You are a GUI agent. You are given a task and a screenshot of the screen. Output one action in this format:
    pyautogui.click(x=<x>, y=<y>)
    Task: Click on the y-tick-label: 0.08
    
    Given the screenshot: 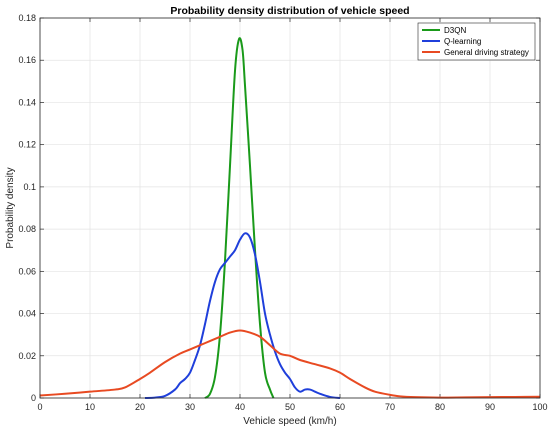 What is the action you would take?
    pyautogui.click(x=27, y=229)
    